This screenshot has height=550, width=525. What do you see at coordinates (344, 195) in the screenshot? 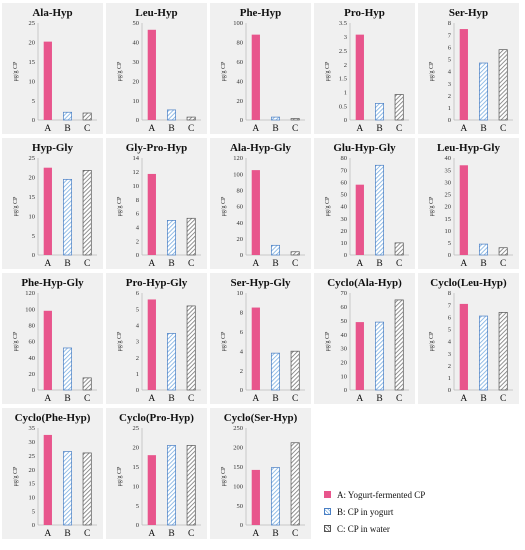
I see `y-tick-label: 50` at bounding box center [344, 195].